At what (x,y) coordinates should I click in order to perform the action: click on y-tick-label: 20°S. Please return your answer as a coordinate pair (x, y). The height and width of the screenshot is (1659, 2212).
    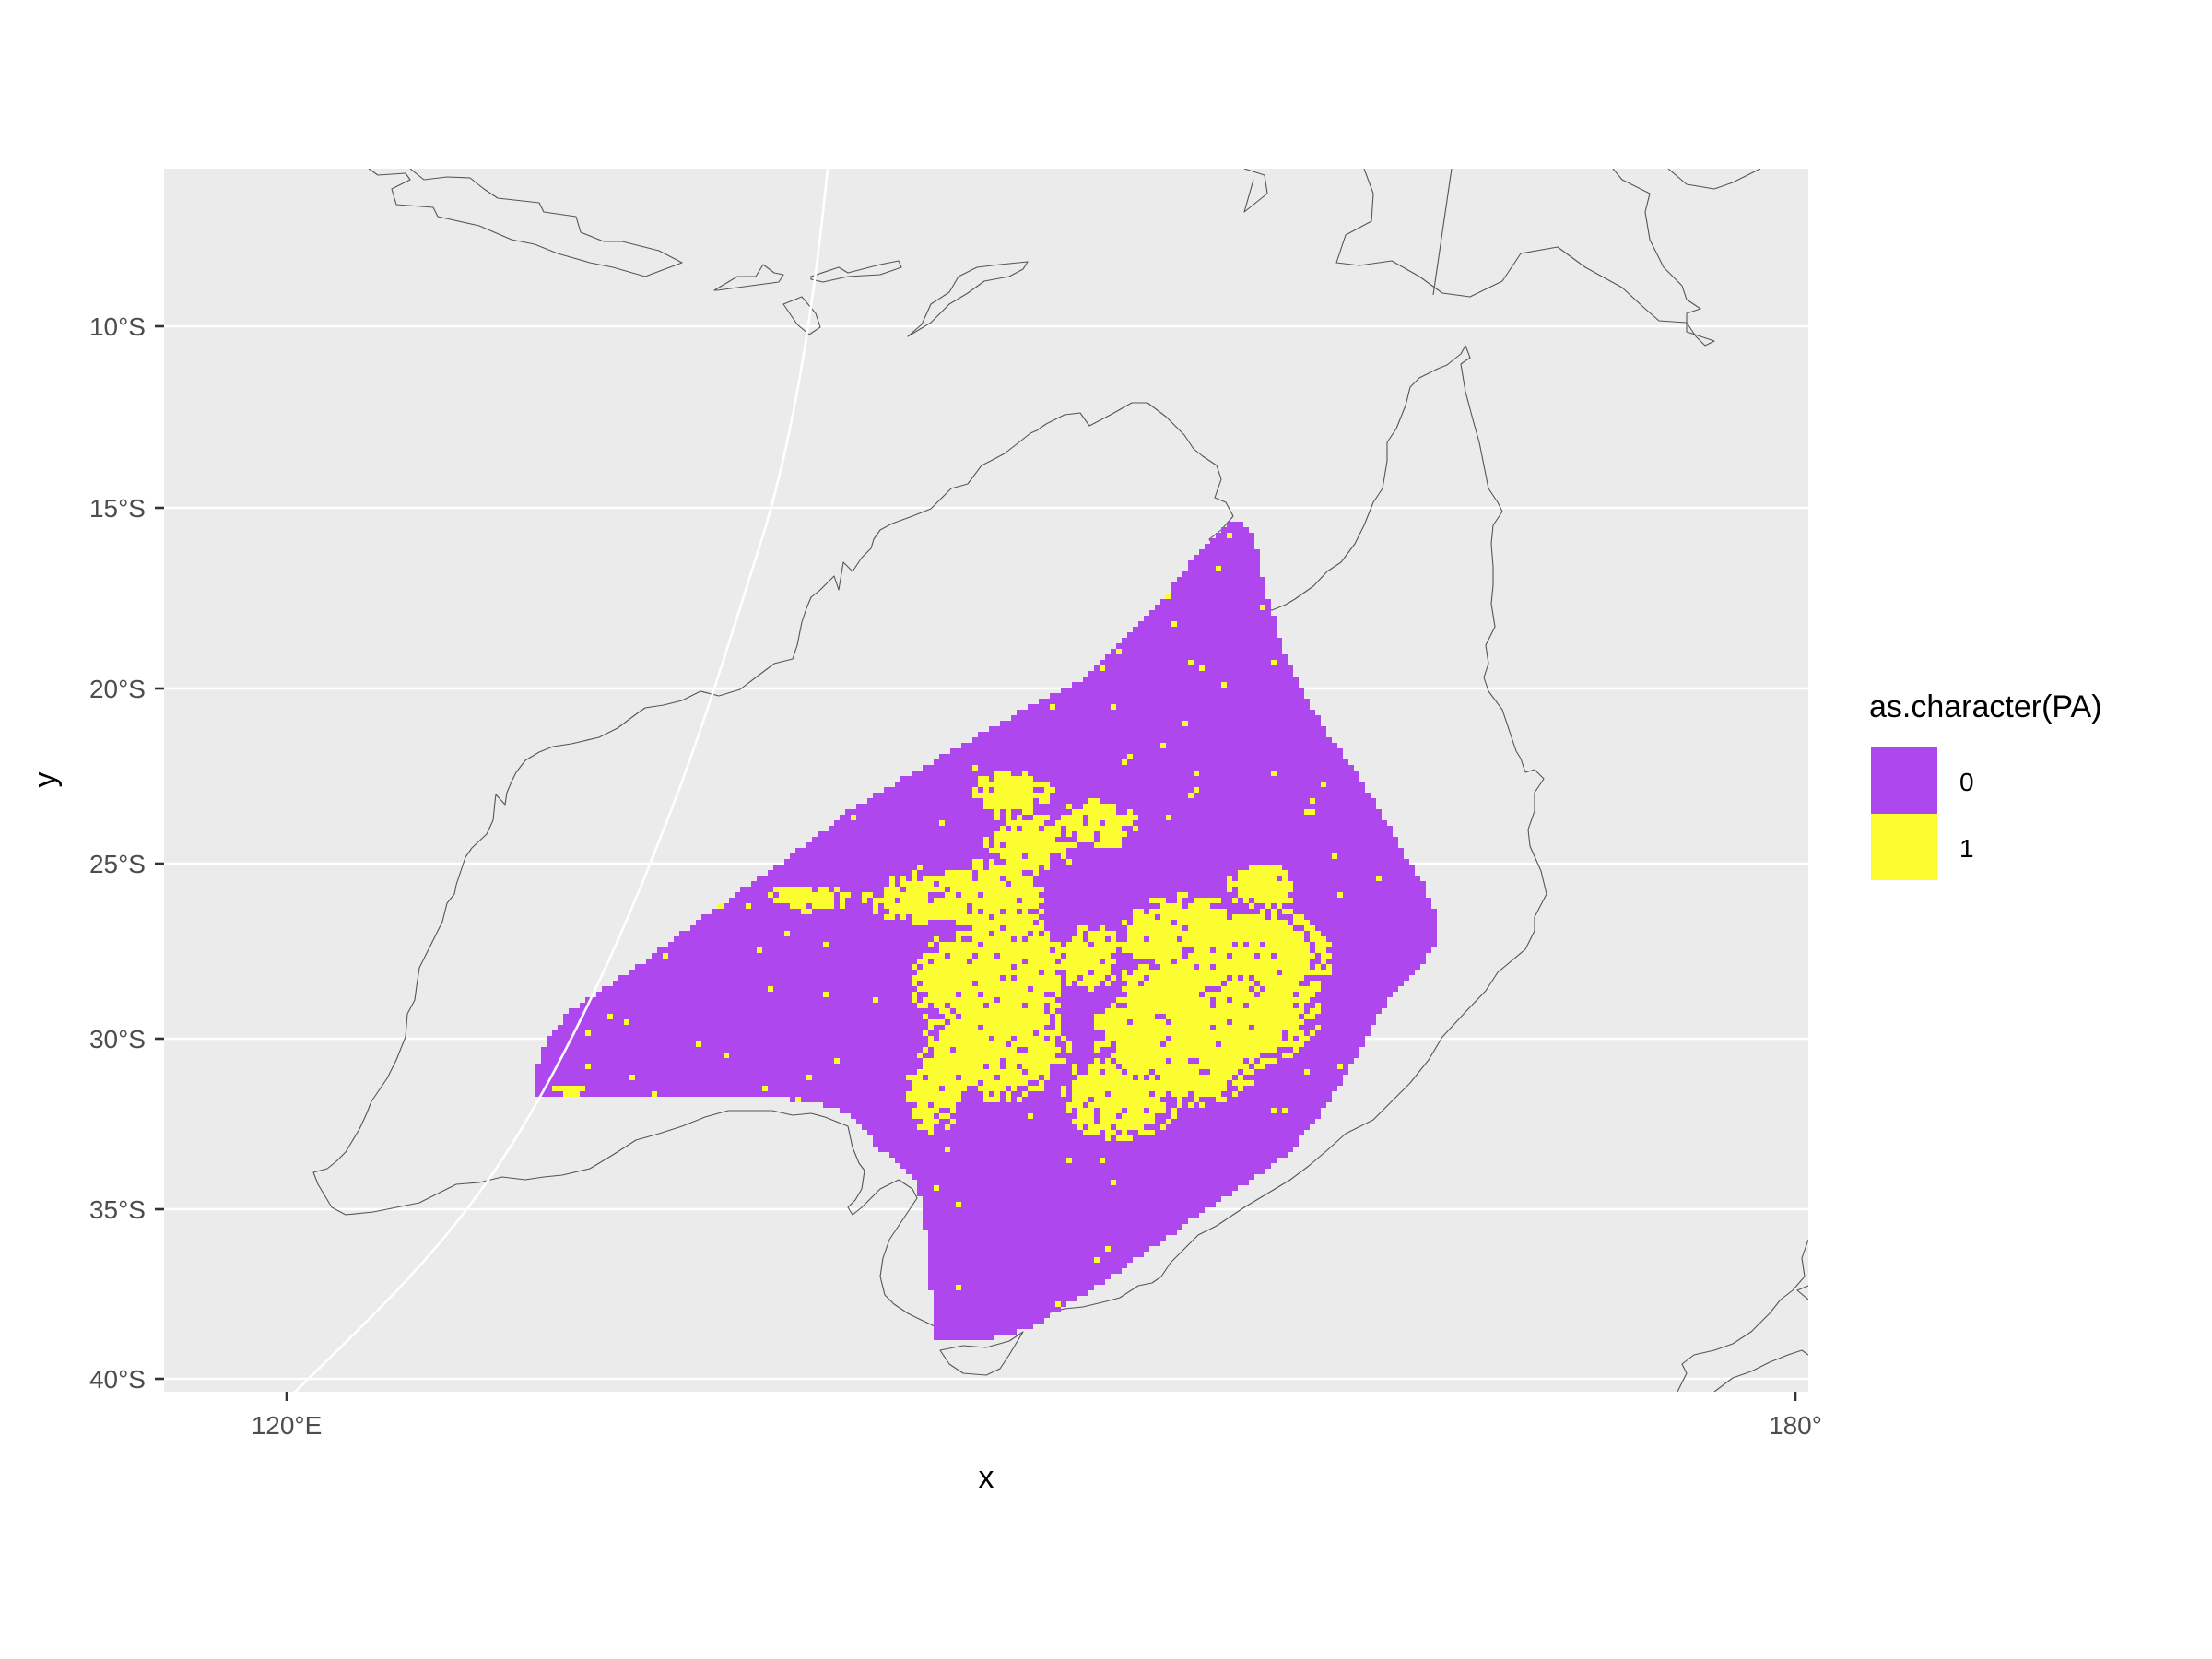
    Looking at the image, I should click on (117, 689).